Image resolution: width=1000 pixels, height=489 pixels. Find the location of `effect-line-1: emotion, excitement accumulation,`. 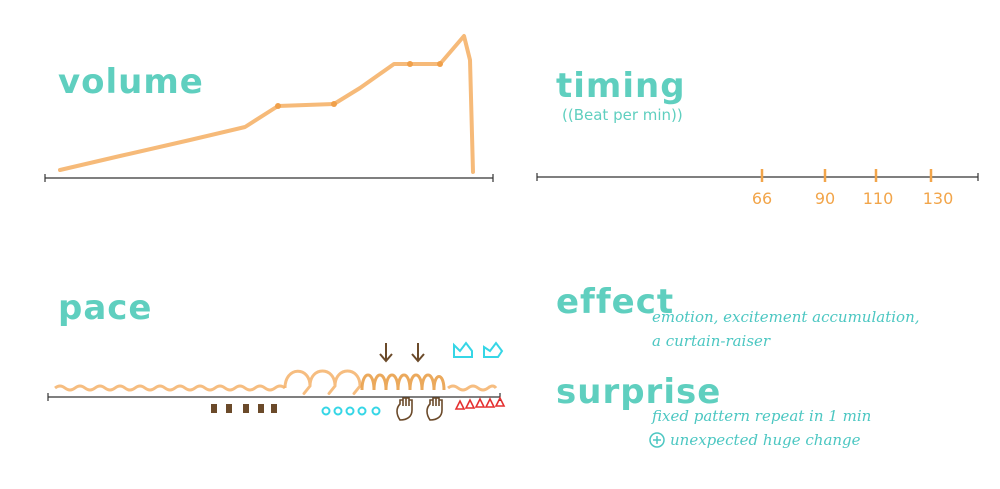

effect-line-1: emotion, excitement accumulation, is located at coordinates (786, 317).